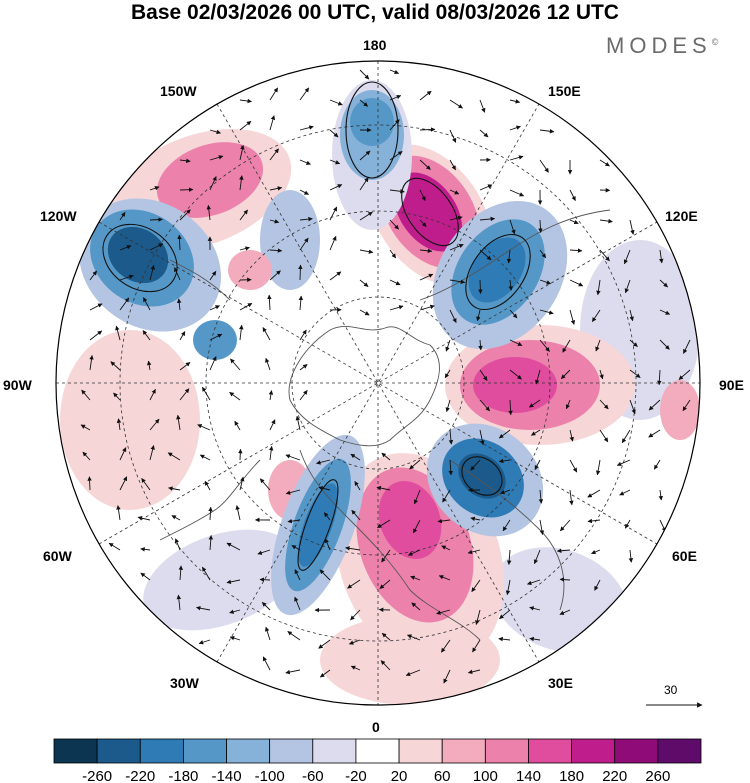 The image size is (750, 783). What do you see at coordinates (130, 420) in the screenshot?
I see `anomaly-patch` at bounding box center [130, 420].